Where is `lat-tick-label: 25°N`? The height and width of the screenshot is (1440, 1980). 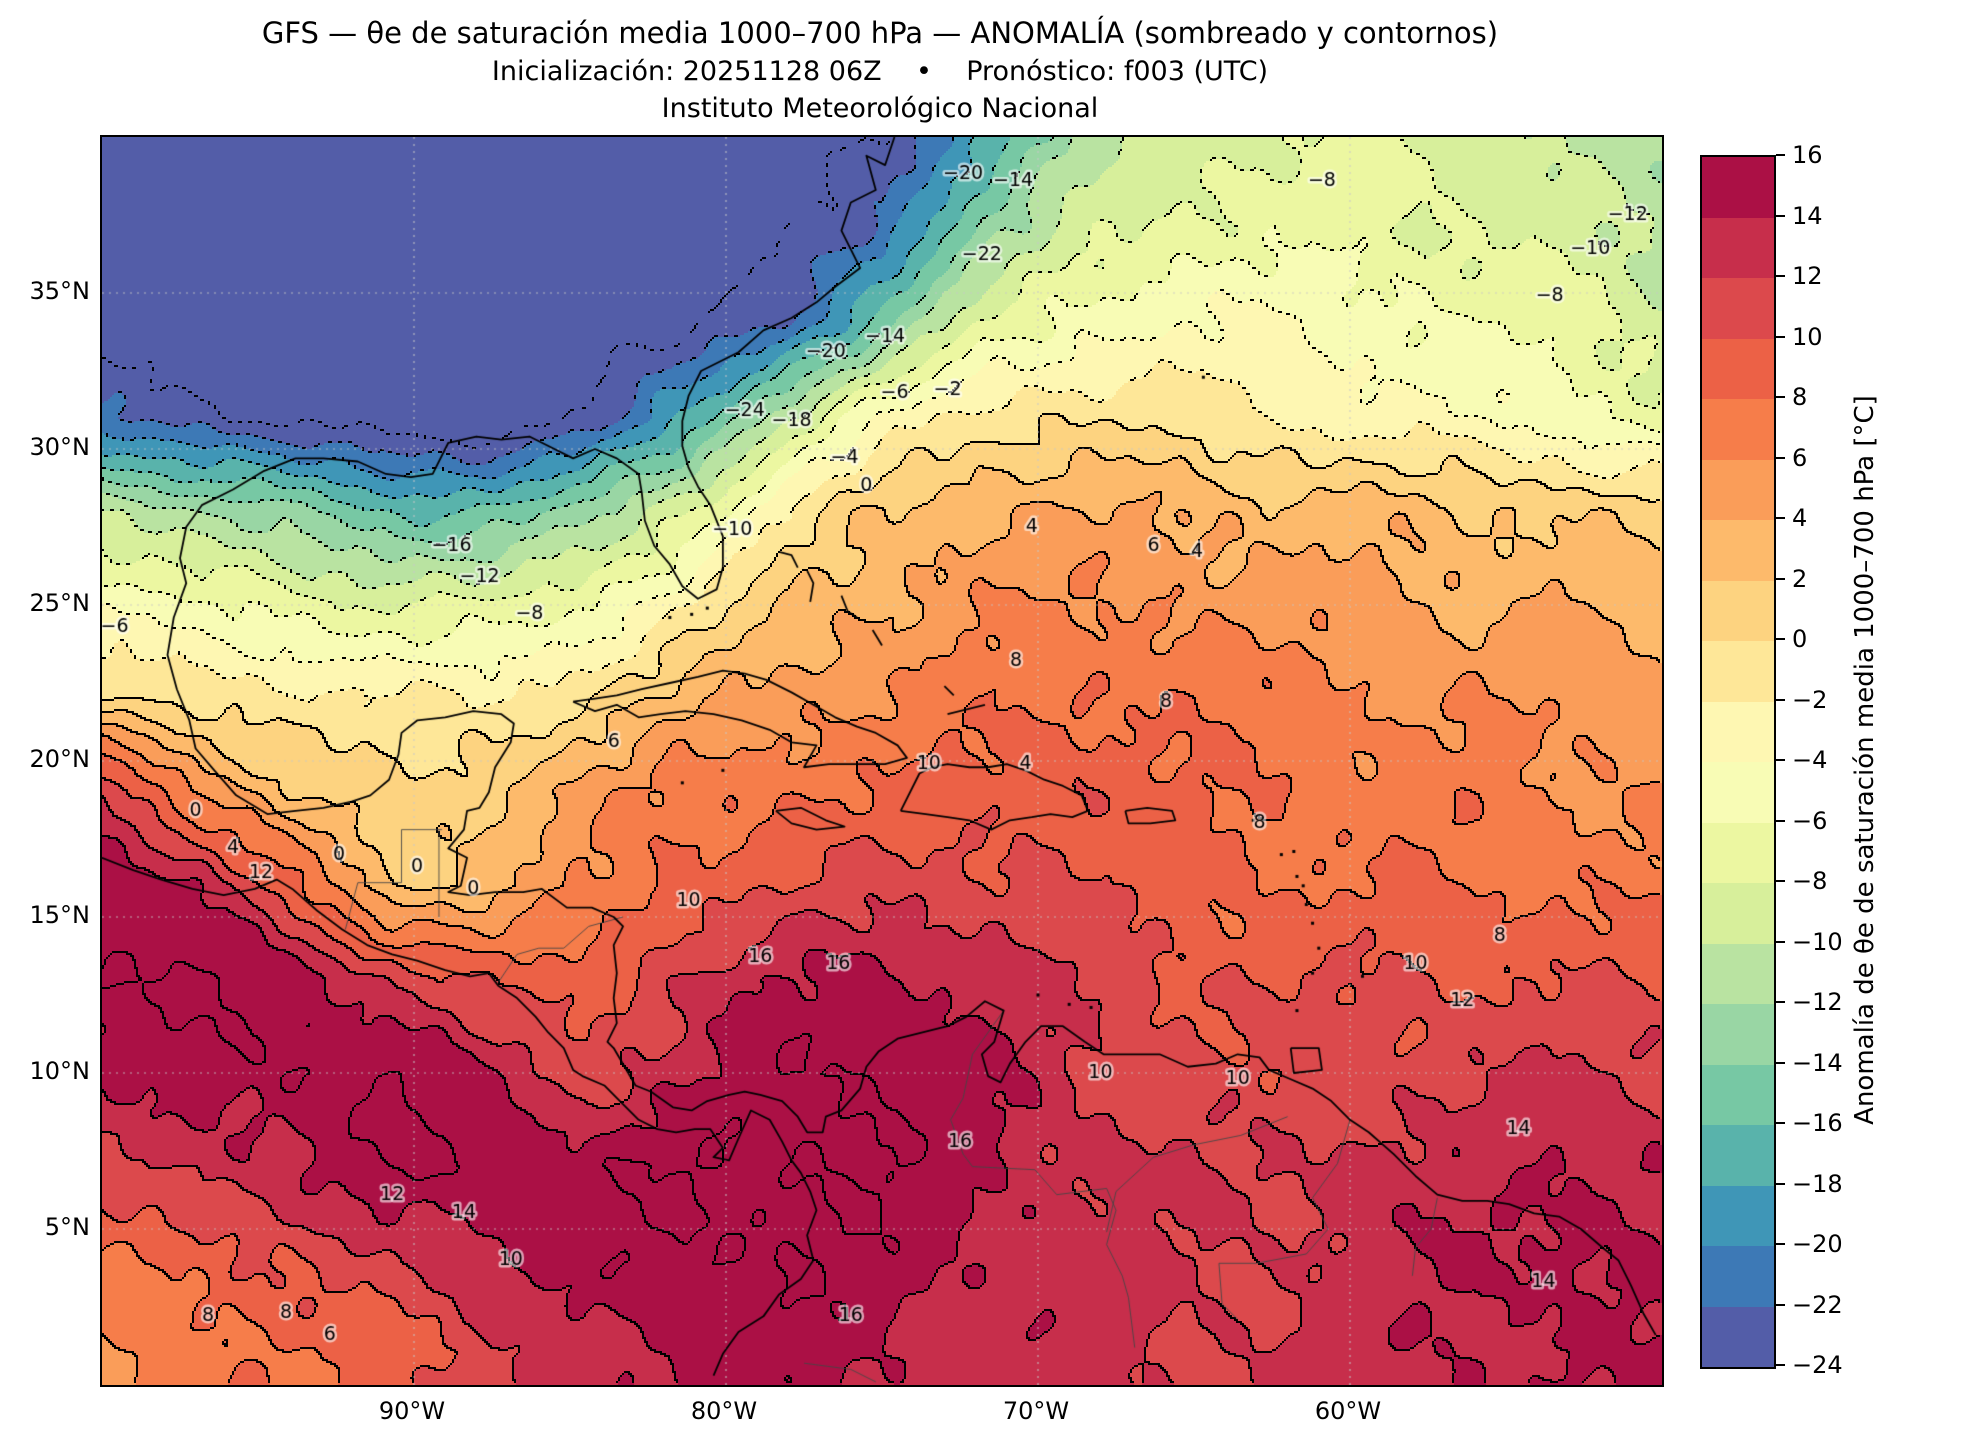
lat-tick-label: 25°N is located at coordinates (60, 603).